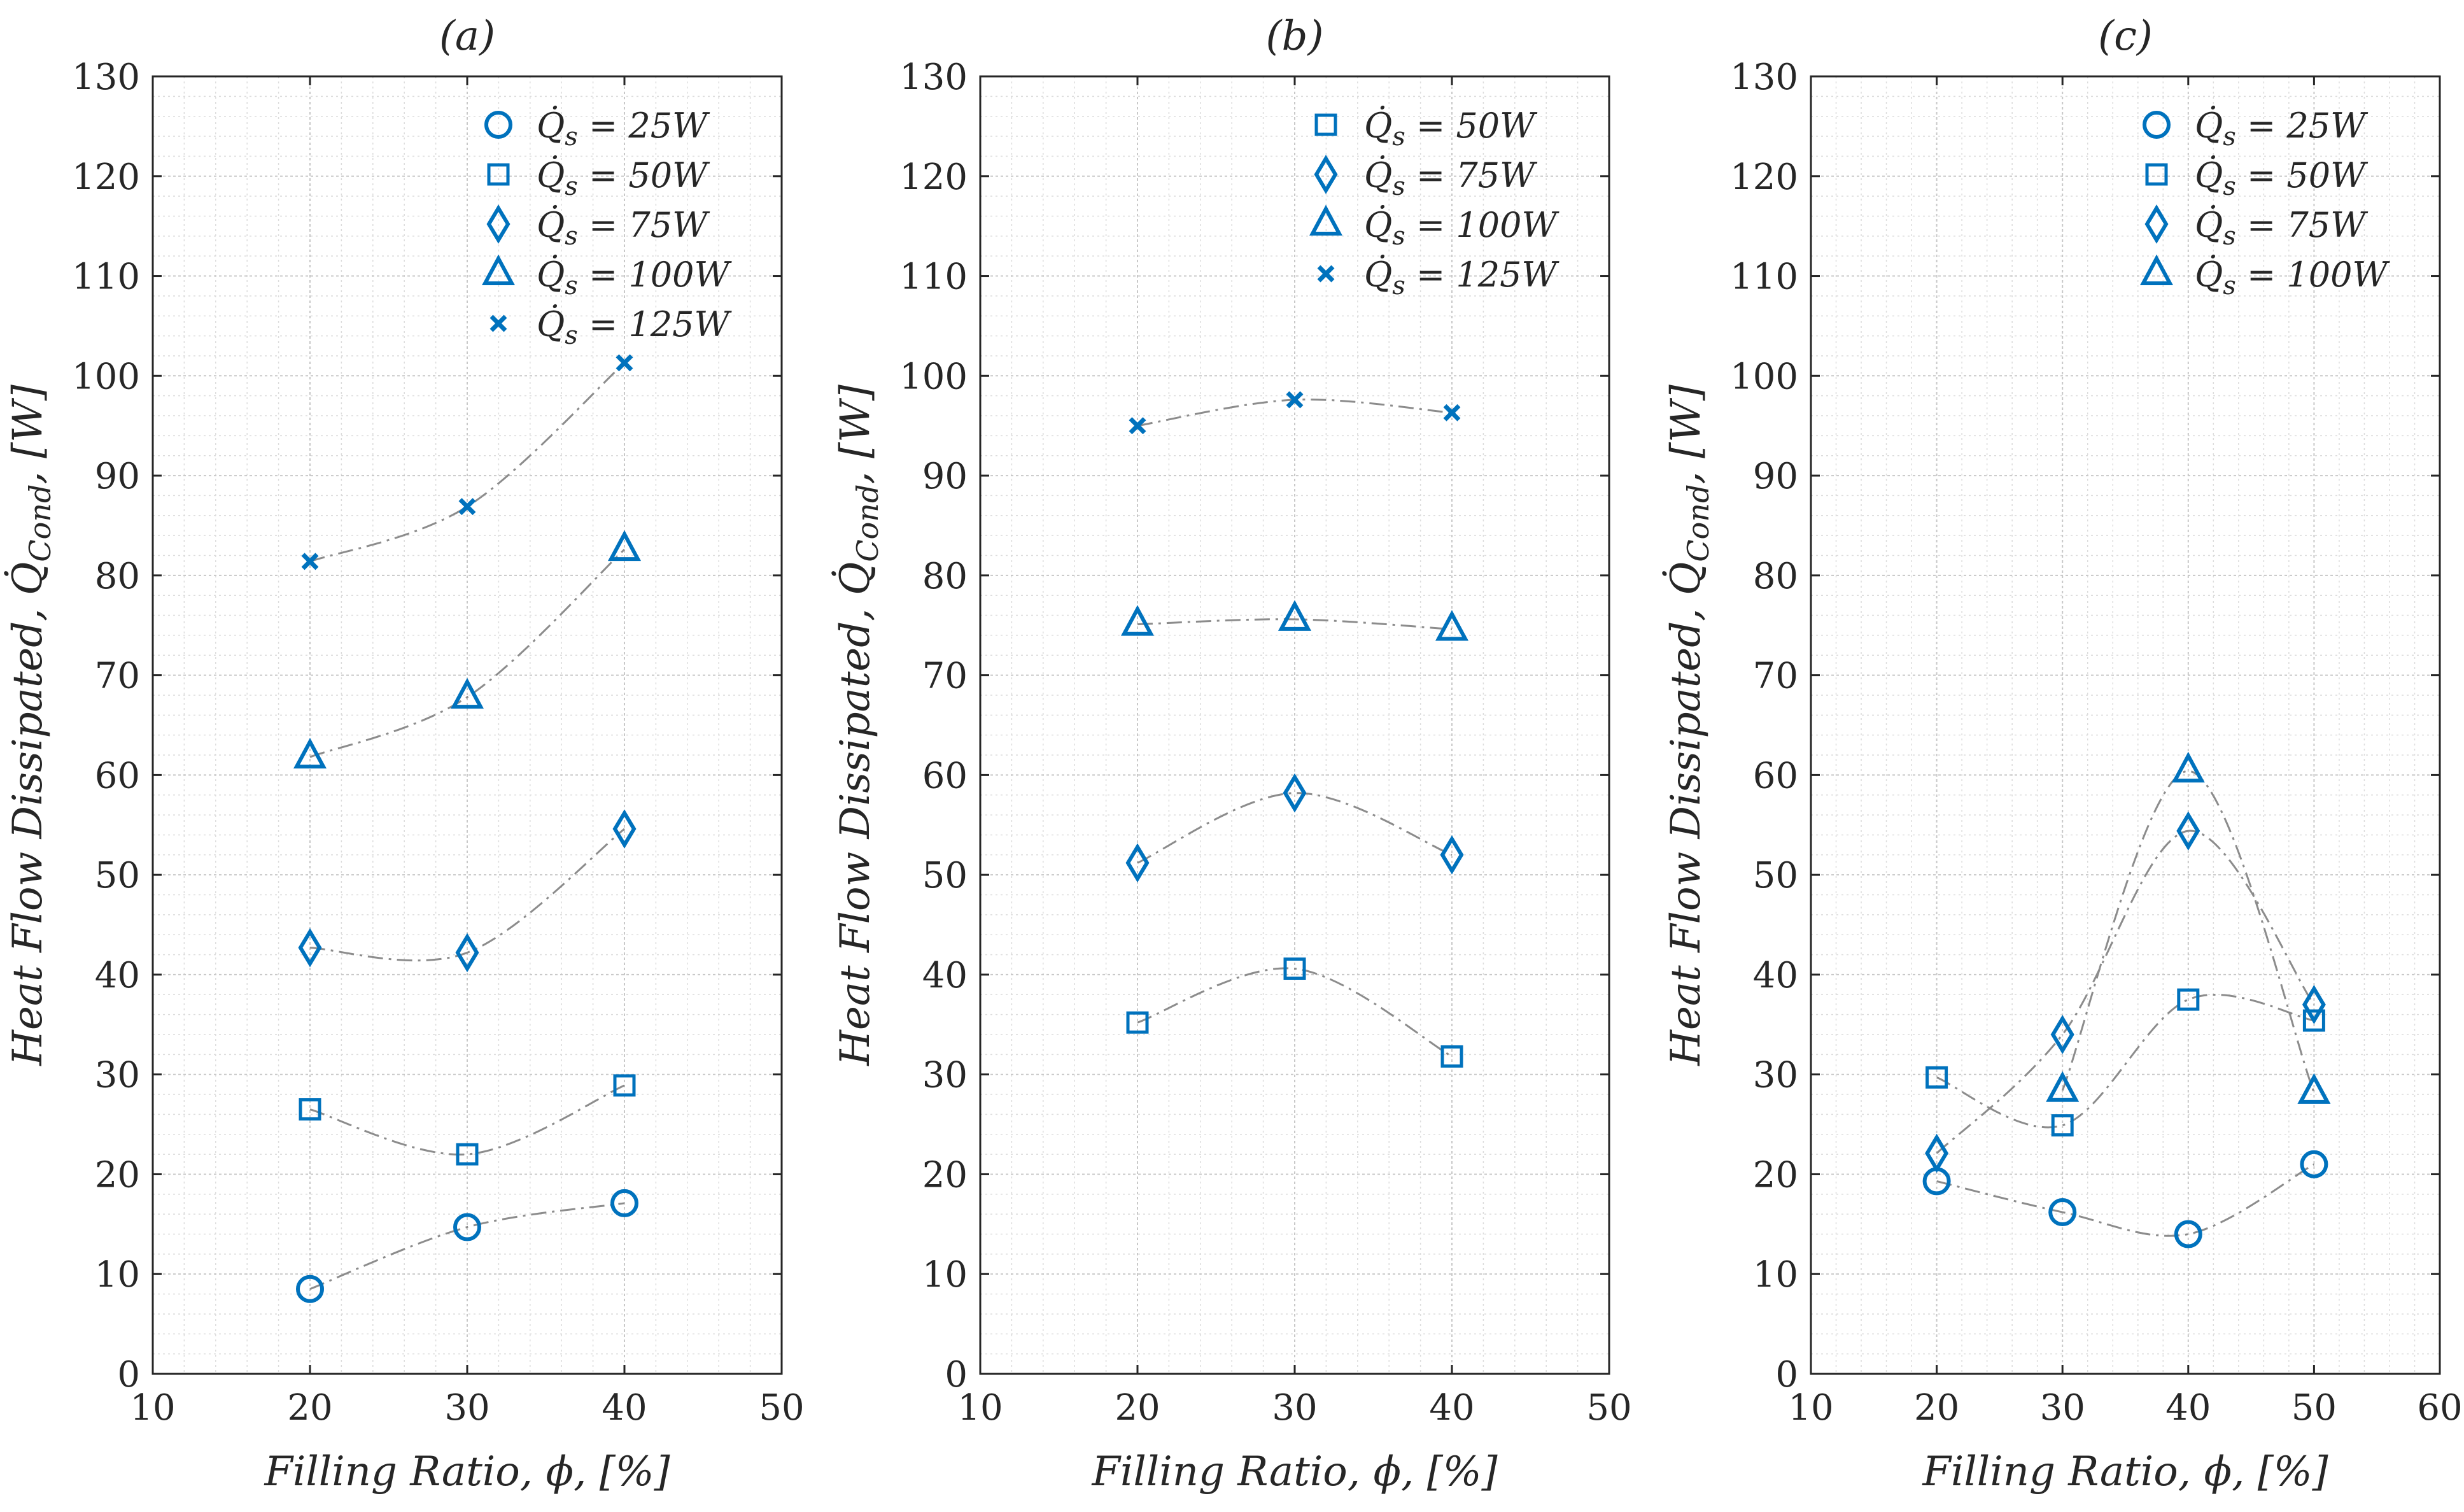 This screenshot has height=1512, width=2464. Describe the element at coordinates (623, 228) in the screenshot. I see `legend-label: Q̇s = 75W` at that location.